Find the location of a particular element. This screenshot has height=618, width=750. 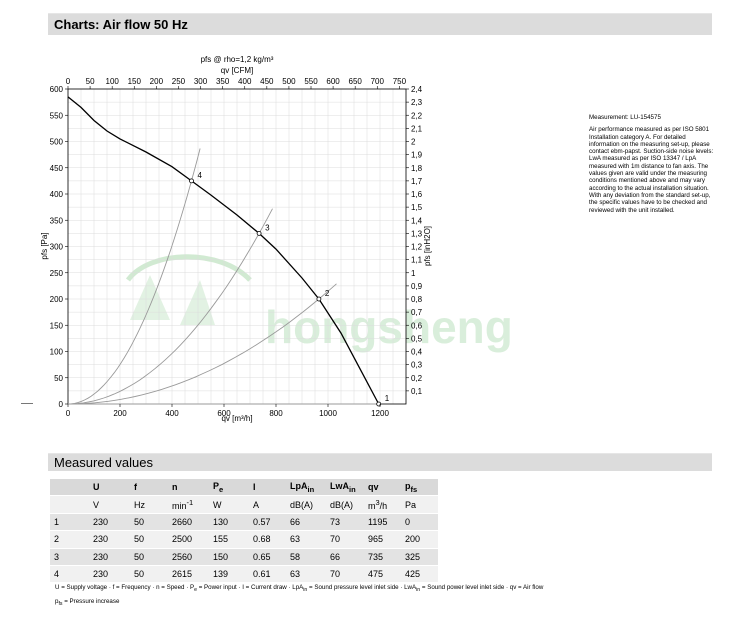

x2-tick-label: 350 is located at coordinates (223, 81).